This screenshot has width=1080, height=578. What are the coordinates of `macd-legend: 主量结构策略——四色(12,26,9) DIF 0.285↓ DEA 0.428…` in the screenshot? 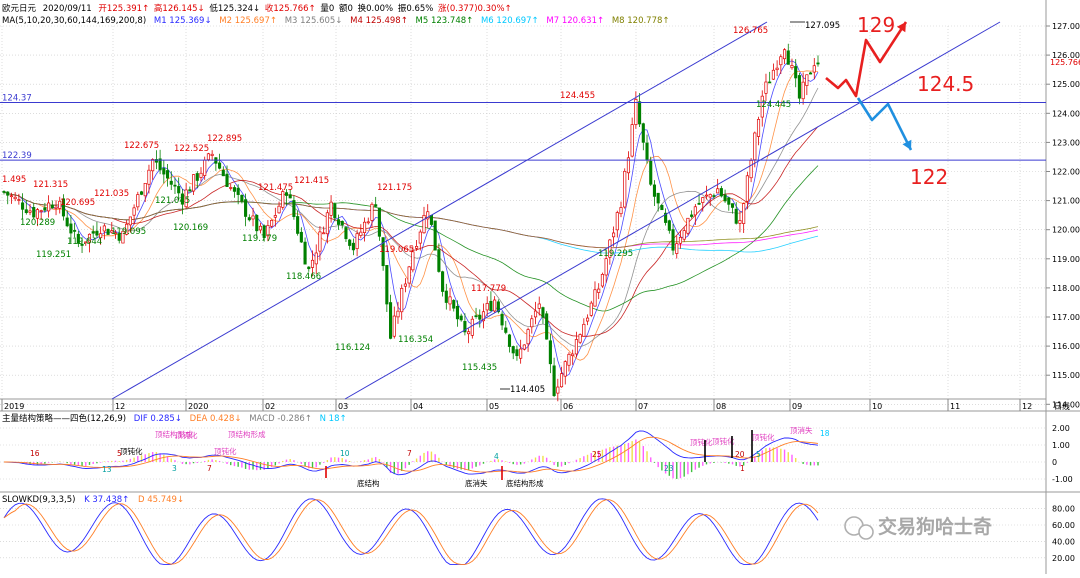 It's located at (174, 418).